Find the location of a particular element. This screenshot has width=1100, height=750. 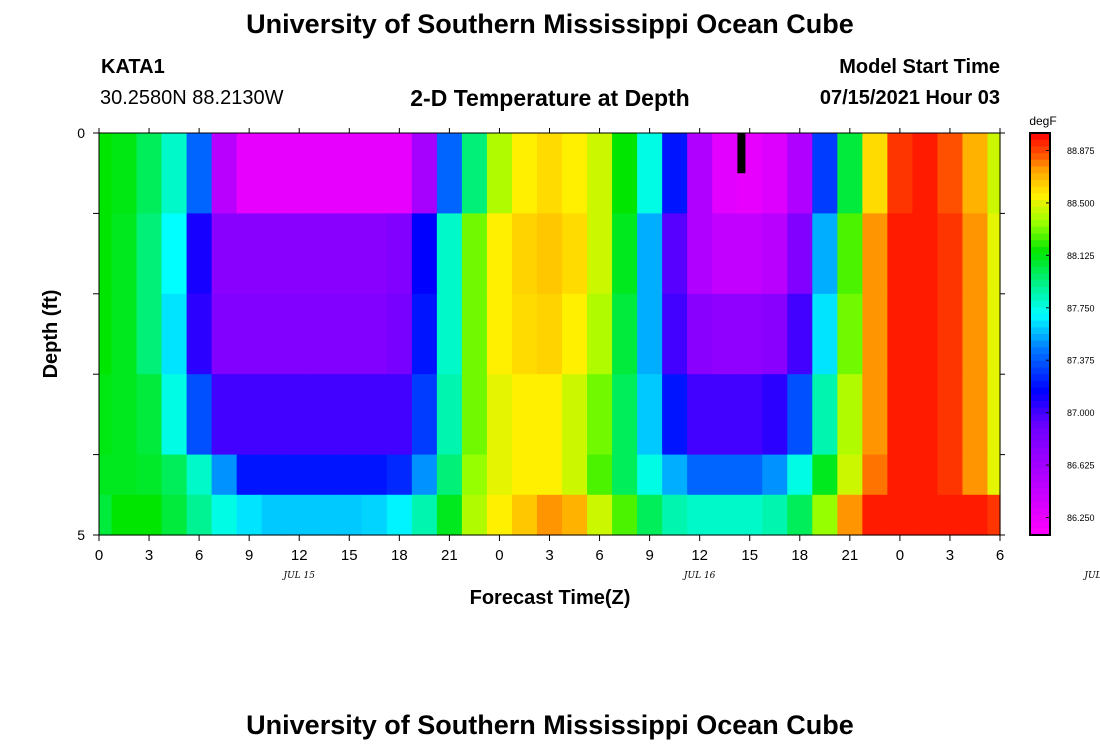

colorbar-tick-label: 86.625 is located at coordinates (1081, 466).